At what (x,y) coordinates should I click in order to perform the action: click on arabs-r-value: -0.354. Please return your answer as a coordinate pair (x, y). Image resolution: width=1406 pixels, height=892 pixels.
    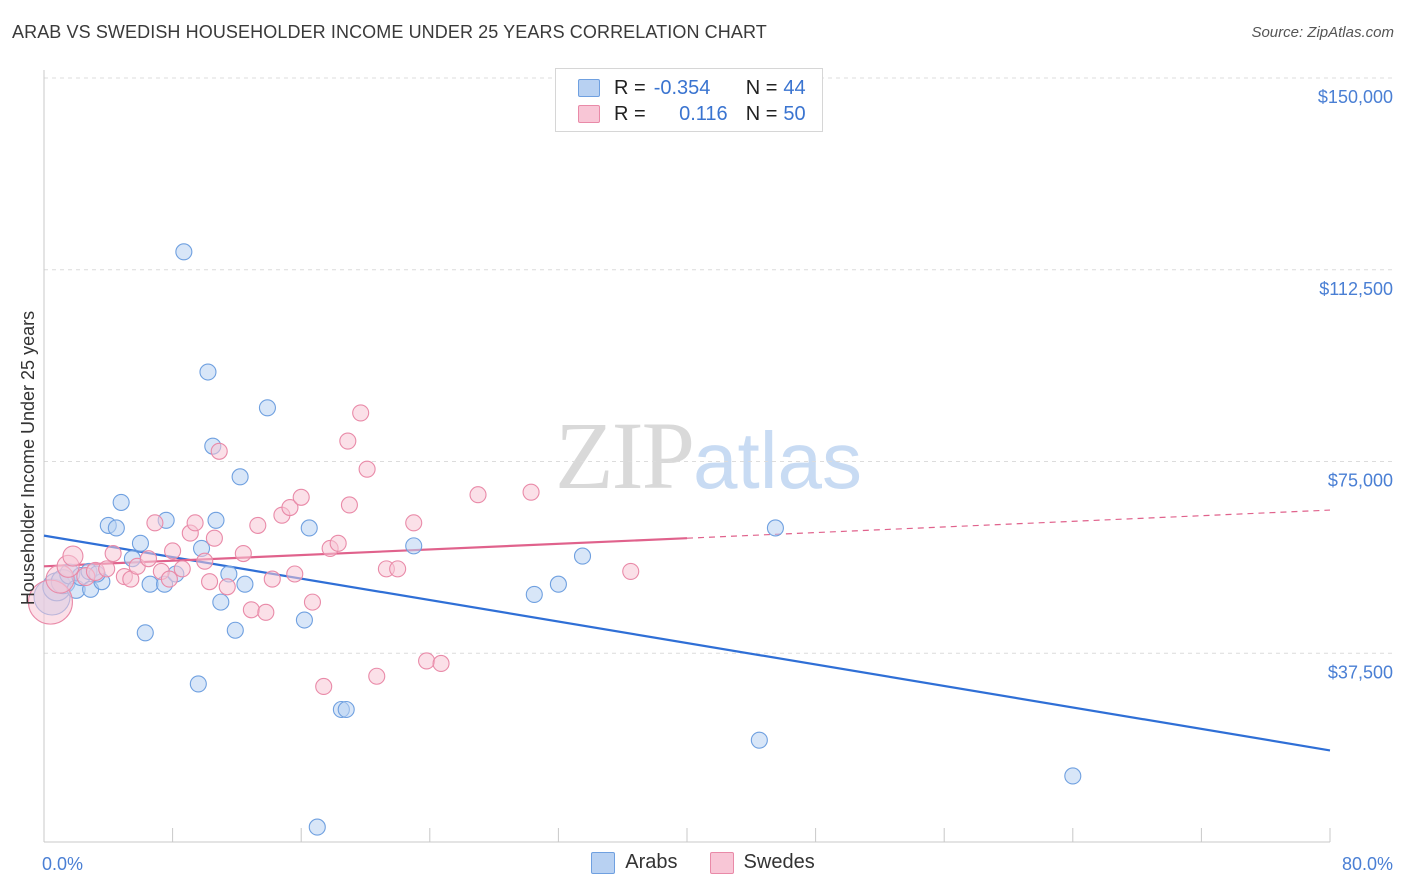
    Looking at the image, I should click on (682, 87).